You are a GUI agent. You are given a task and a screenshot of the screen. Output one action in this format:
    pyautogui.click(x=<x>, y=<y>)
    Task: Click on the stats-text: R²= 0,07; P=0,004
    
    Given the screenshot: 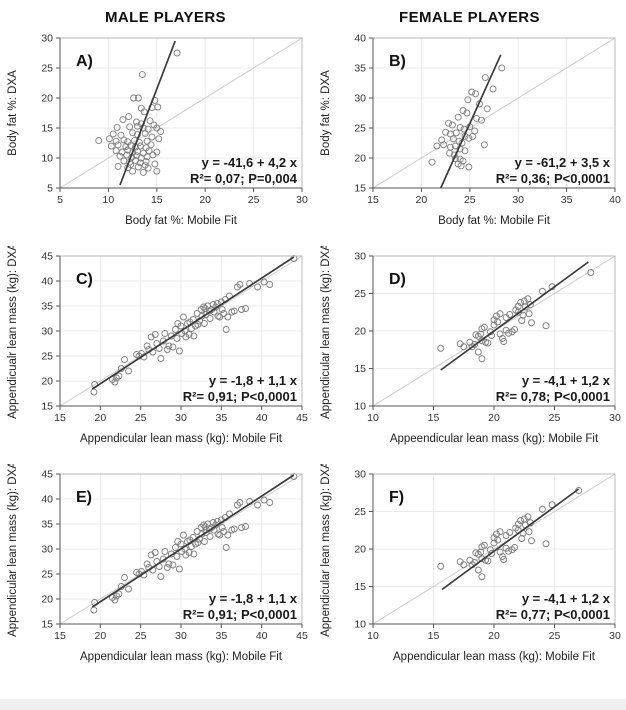 What is the action you would take?
    pyautogui.click(x=244, y=178)
    